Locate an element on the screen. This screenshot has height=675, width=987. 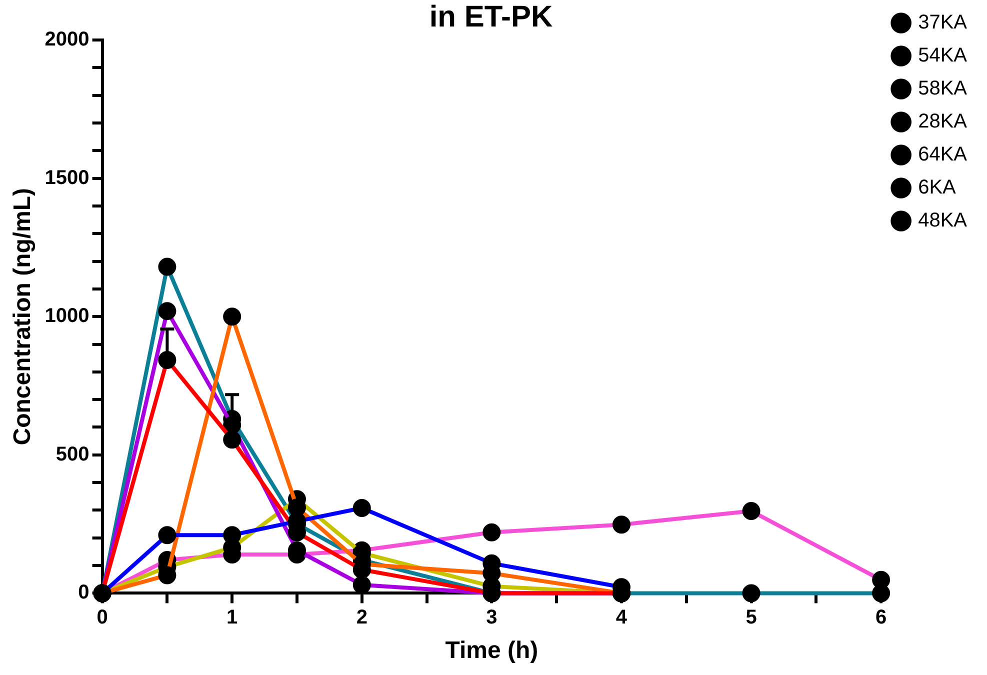
x-tick-label: 6 is located at coordinates (881, 617).